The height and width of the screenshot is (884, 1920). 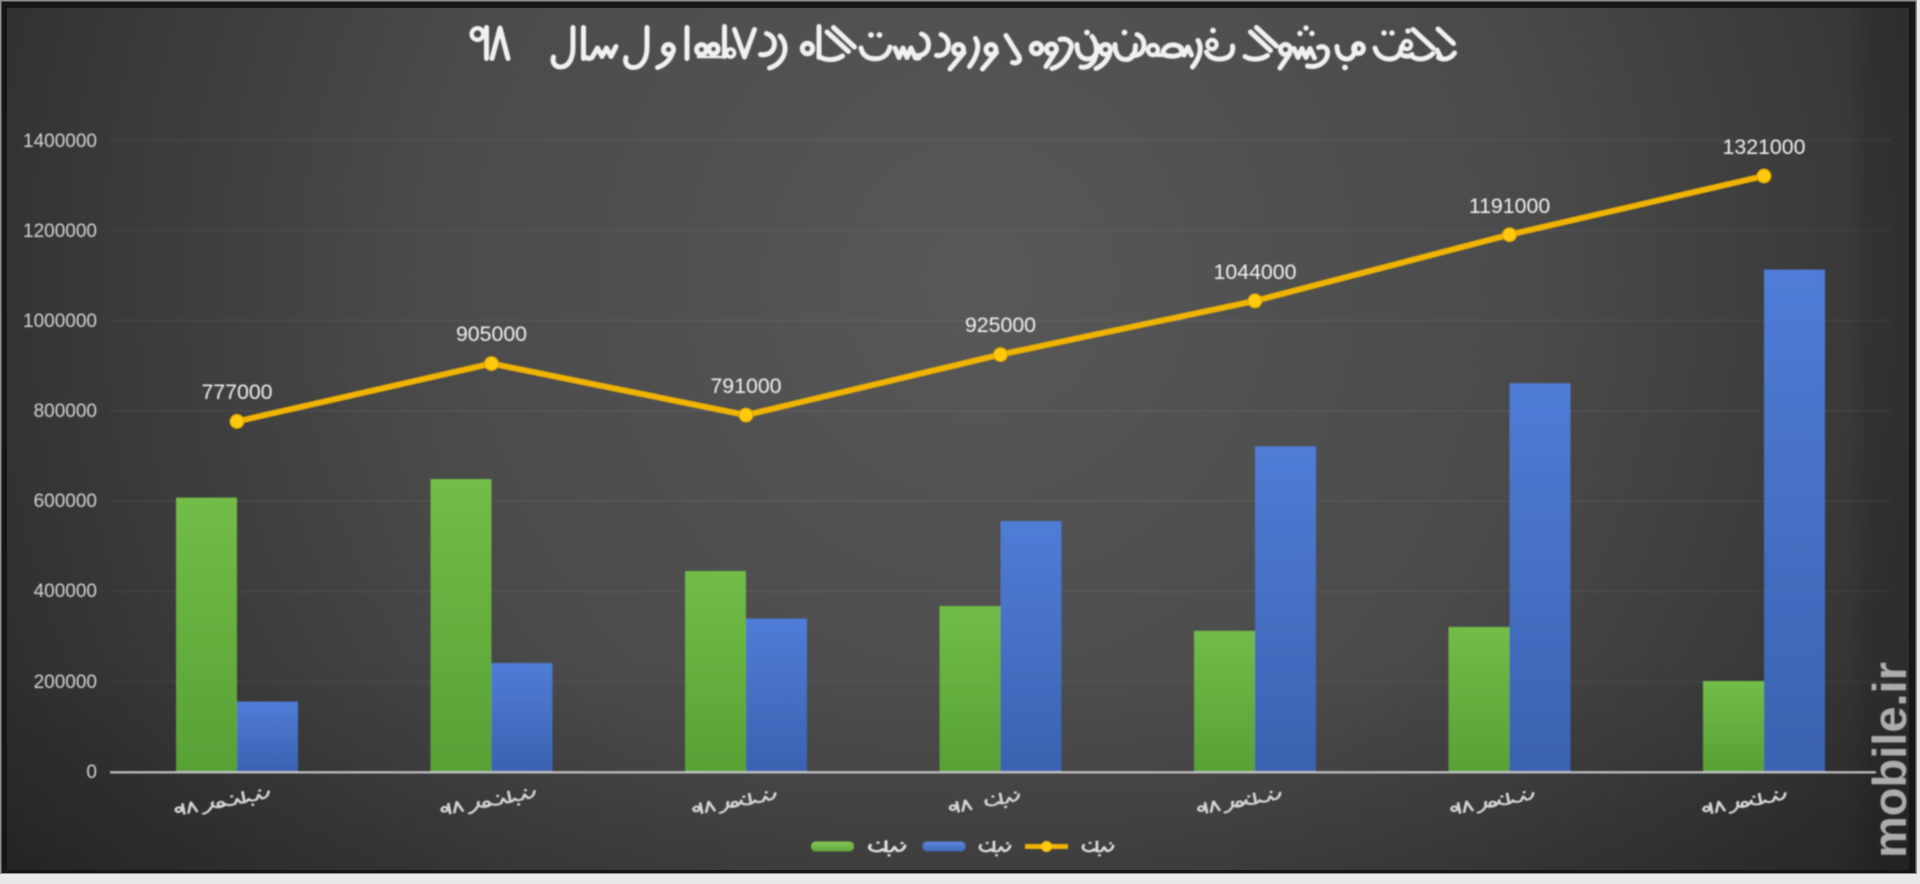 I want to click on svg-text: 1200000, so click(x=60, y=231).